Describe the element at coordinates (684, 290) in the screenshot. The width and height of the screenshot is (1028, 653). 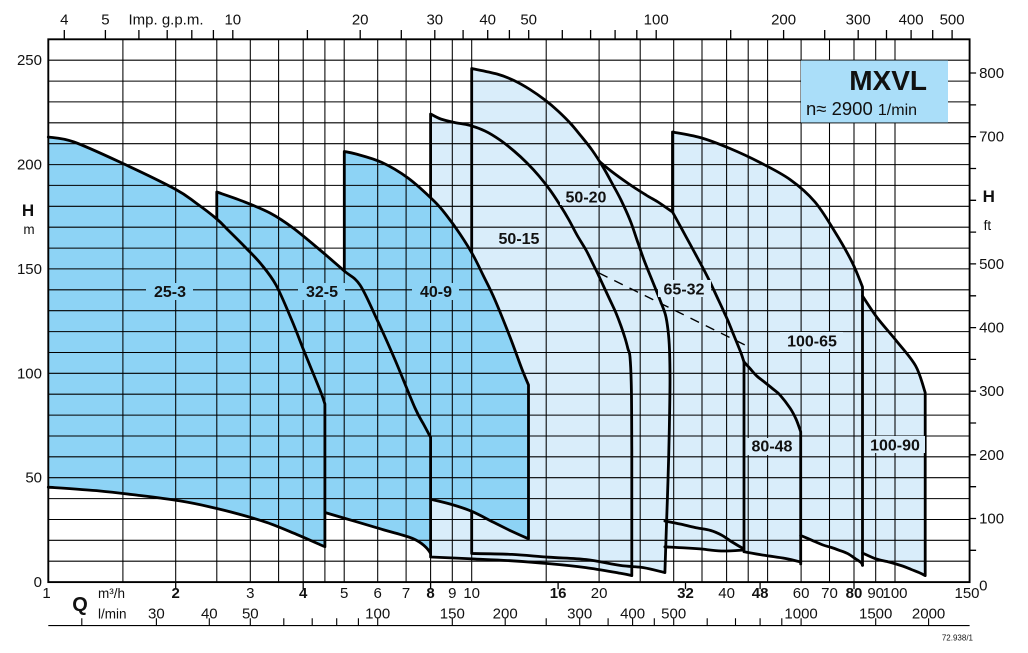
I see `svg-text: 65-32` at that location.